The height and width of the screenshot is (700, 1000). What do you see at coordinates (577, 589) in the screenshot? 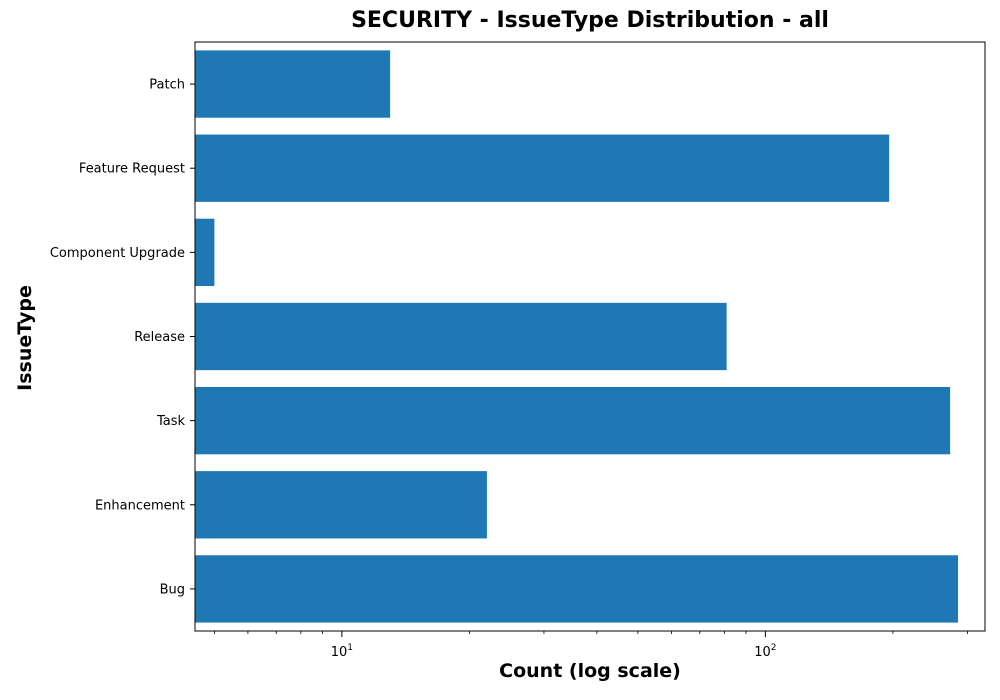
I see `bar-bug` at bounding box center [577, 589].